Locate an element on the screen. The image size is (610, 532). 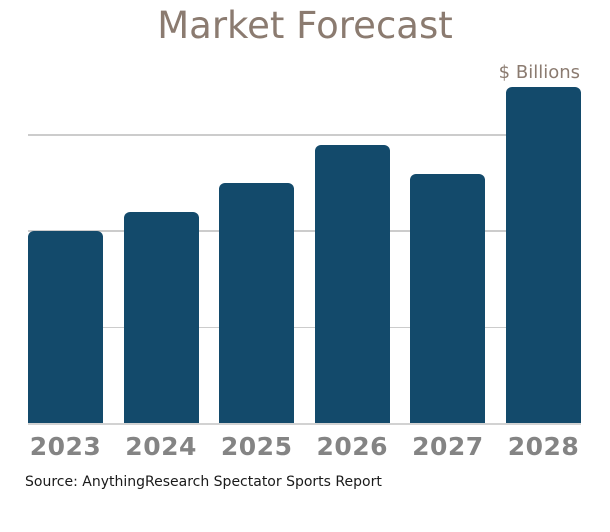
x-tick-label-2025: 2025 is located at coordinates (256, 446).